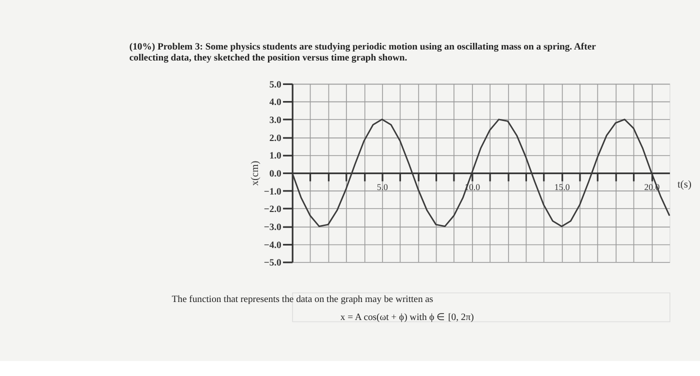  Describe the element at coordinates (273, 192) in the screenshot. I see `y-tick-label: −1.0` at that location.